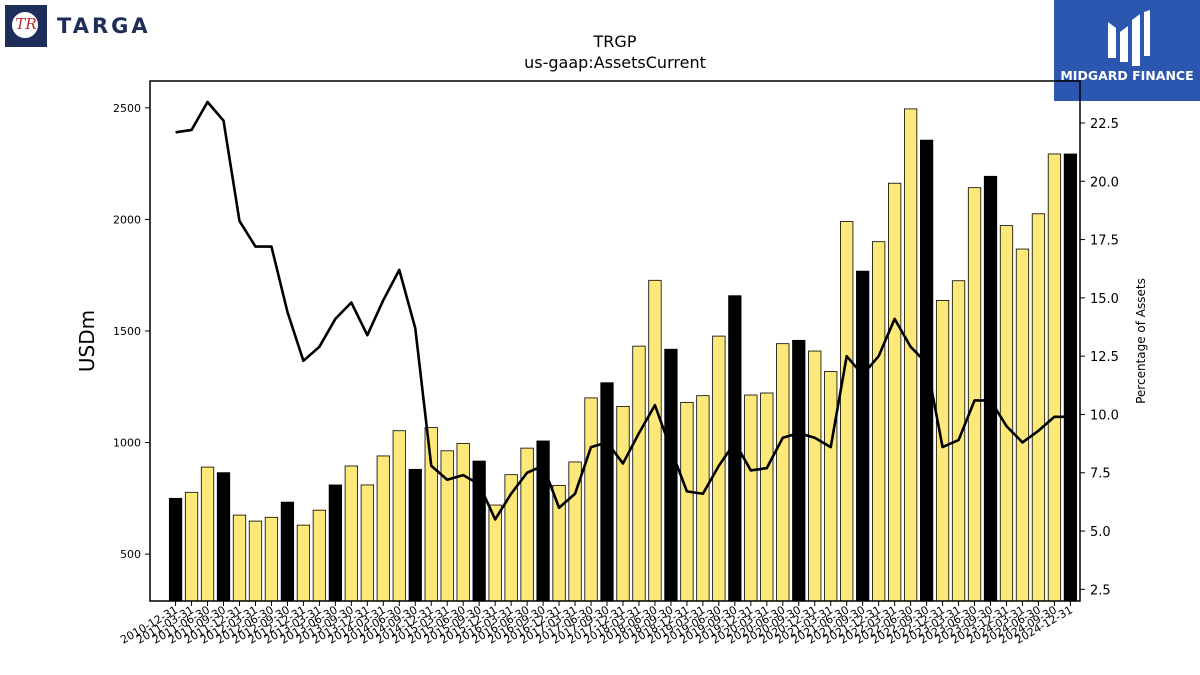 The height and width of the screenshot is (675, 1200). What do you see at coordinates (127, 219) in the screenshot?
I see `y-tick-label: 2000` at bounding box center [127, 219].